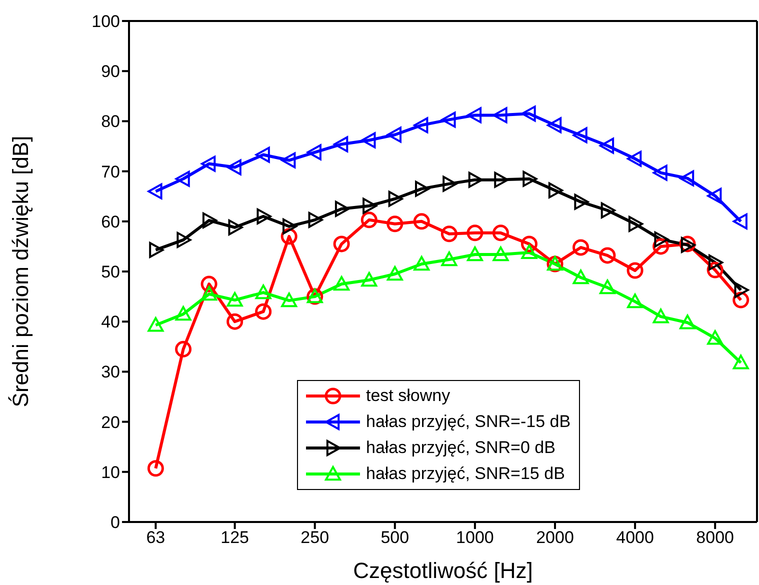  What do you see at coordinates (465, 474) in the screenshot?
I see `legend-label: hałas przyjęć, SNR=15 dB` at bounding box center [465, 474].